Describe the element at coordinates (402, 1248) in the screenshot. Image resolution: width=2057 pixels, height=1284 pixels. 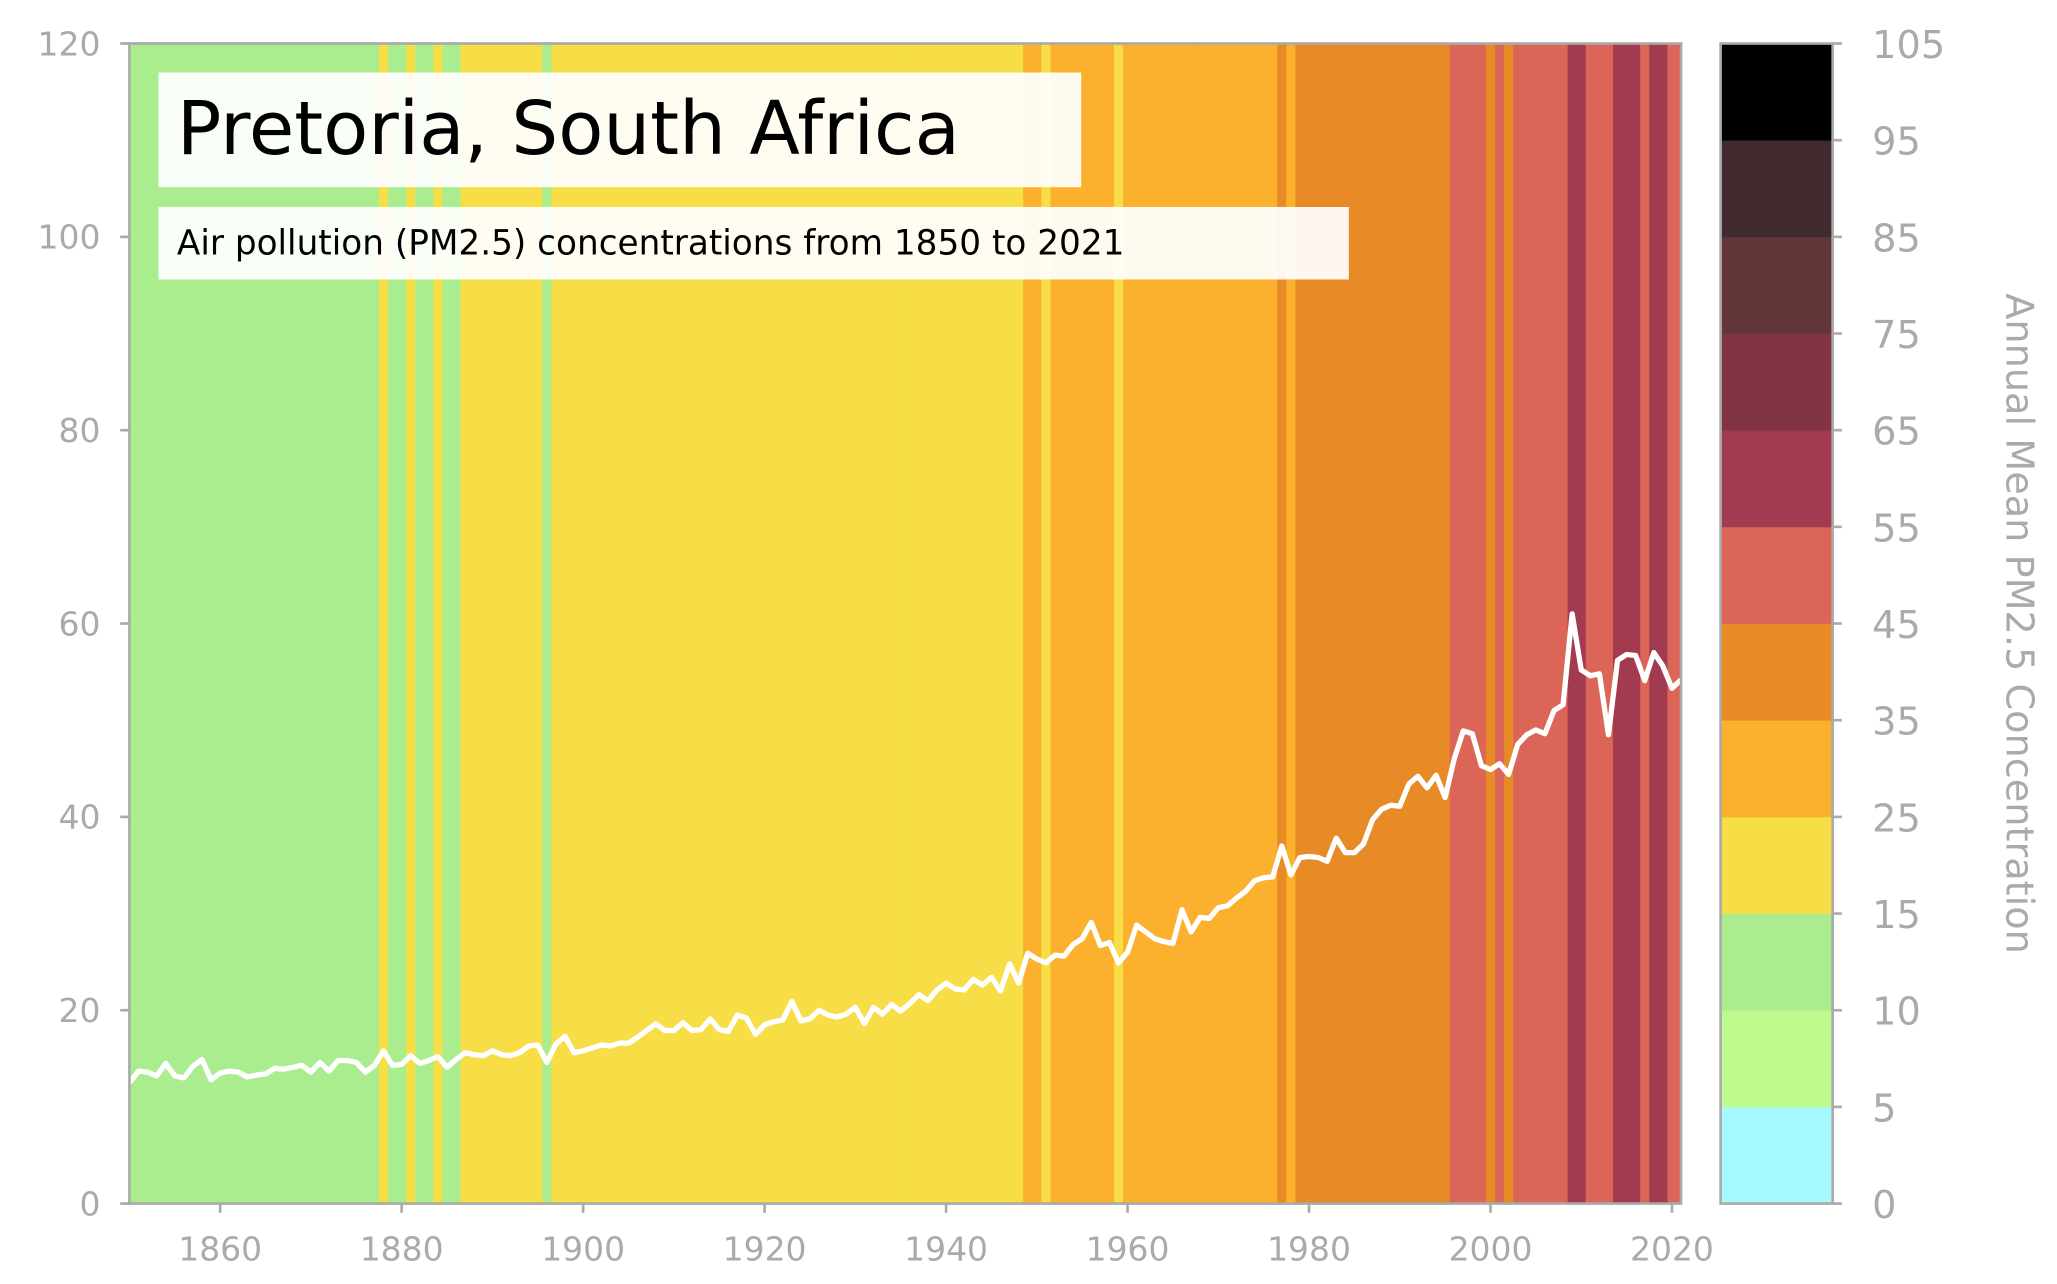
I see `x-tick-label: 1880` at that location.